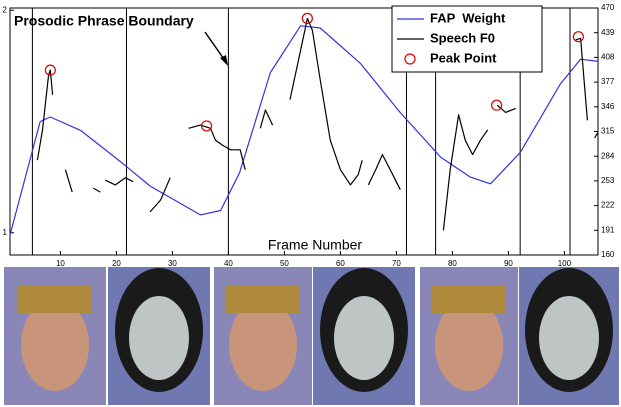 The image size is (621, 407). Describe the element at coordinates (608, 57) in the screenshot. I see `y2-tick-label: 408` at that location.